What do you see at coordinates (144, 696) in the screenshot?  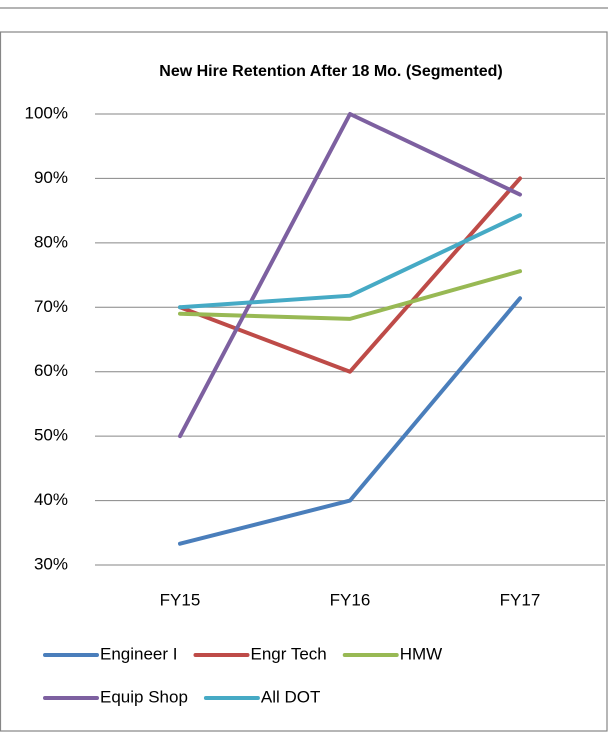 I see `legend-label: Equip Shop` at bounding box center [144, 696].